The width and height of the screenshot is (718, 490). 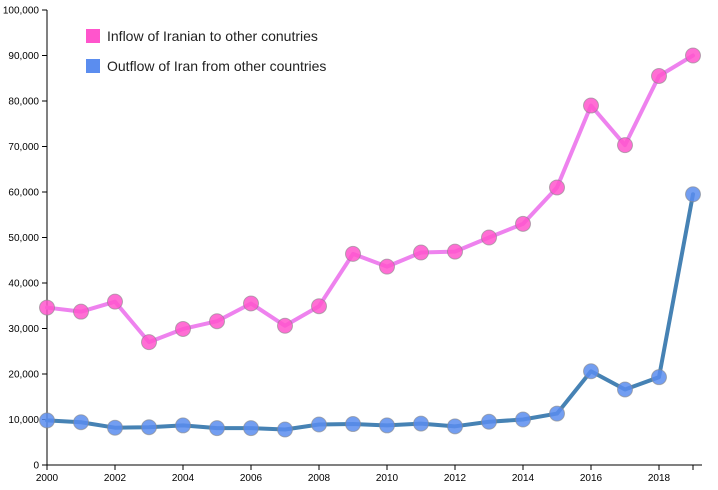 What do you see at coordinates (23, 375) in the screenshot?
I see `y-tick-label: 20,000` at bounding box center [23, 375].